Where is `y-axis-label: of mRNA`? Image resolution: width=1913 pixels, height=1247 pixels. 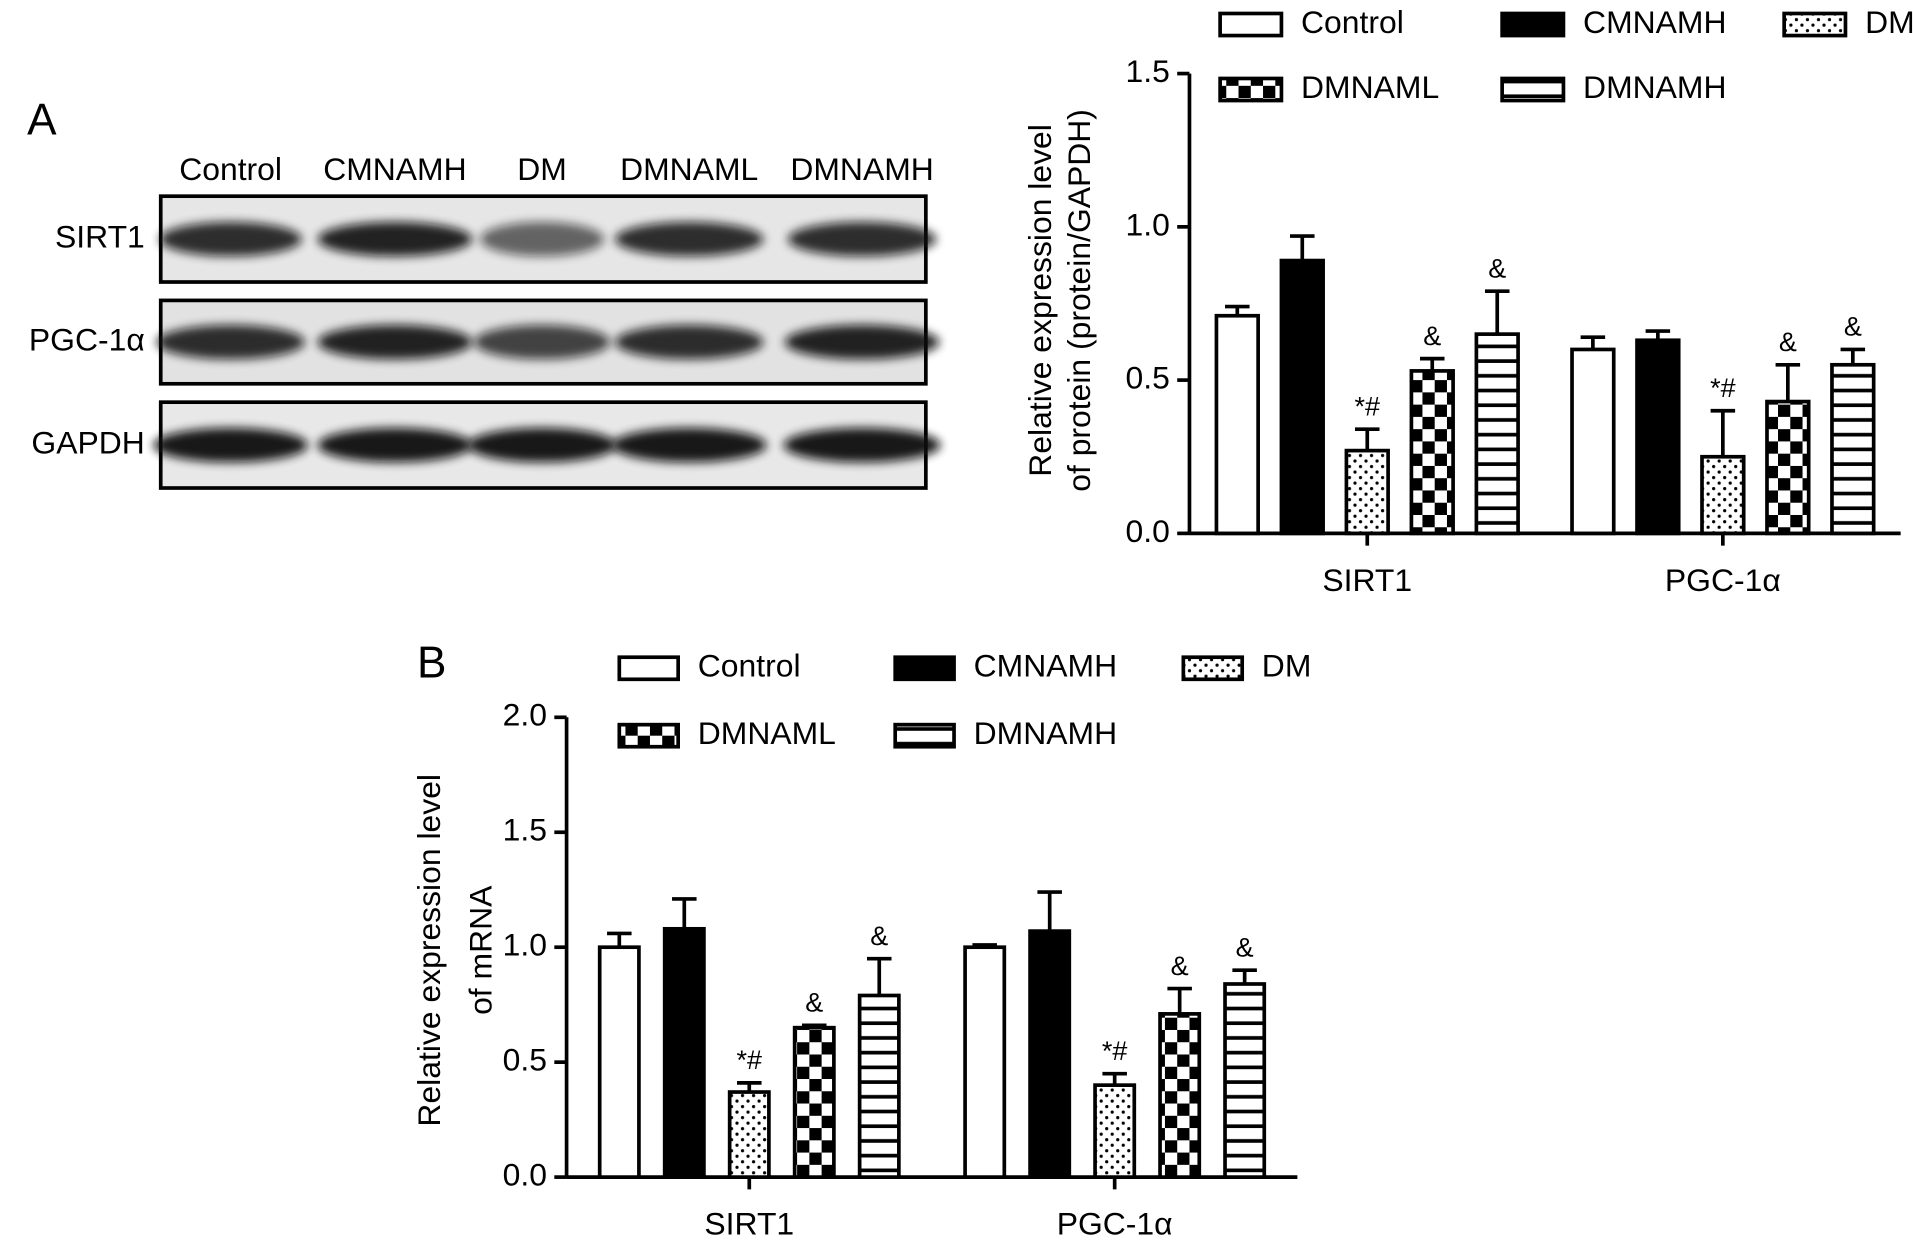
y-axis-label: of mRNA is located at coordinates (481, 950).